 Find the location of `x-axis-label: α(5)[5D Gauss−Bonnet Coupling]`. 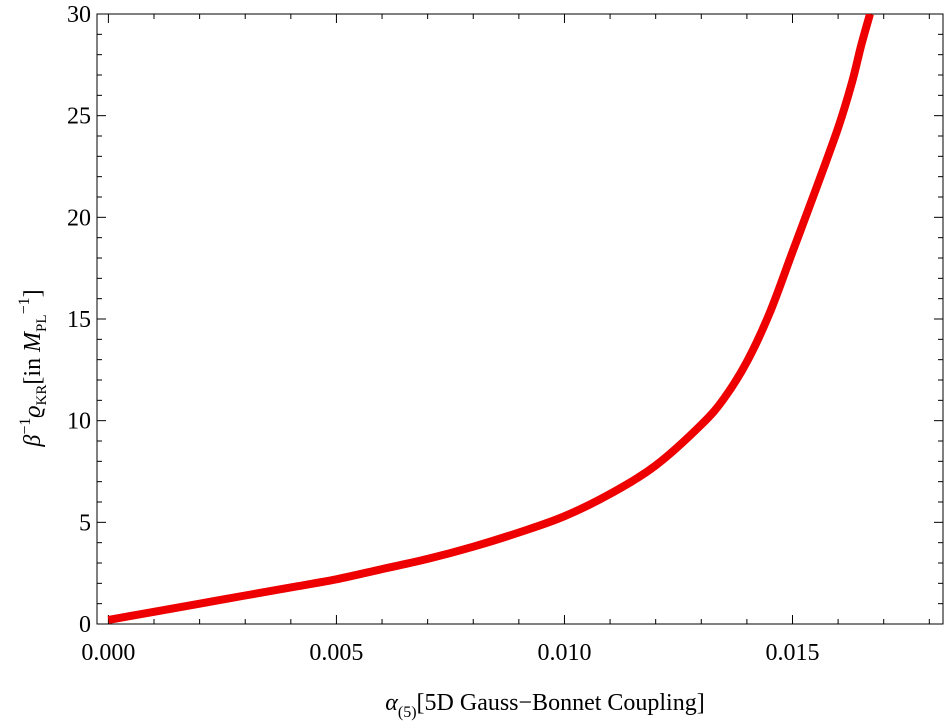

x-axis-label: α(5)[5D Gauss−Bonnet Coupling] is located at coordinates (544, 705).